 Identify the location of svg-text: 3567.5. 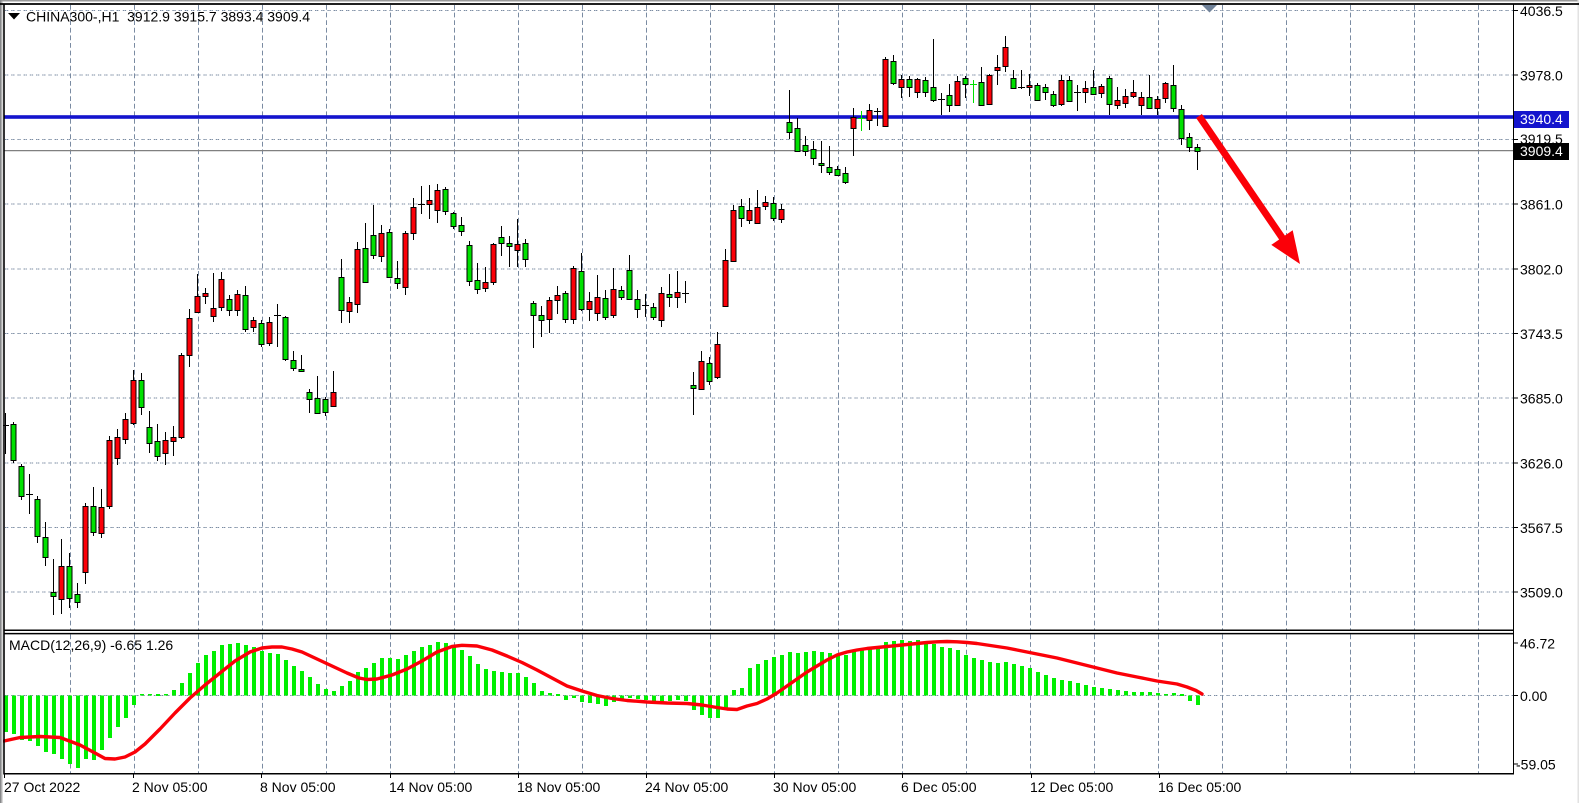
(1541, 528).